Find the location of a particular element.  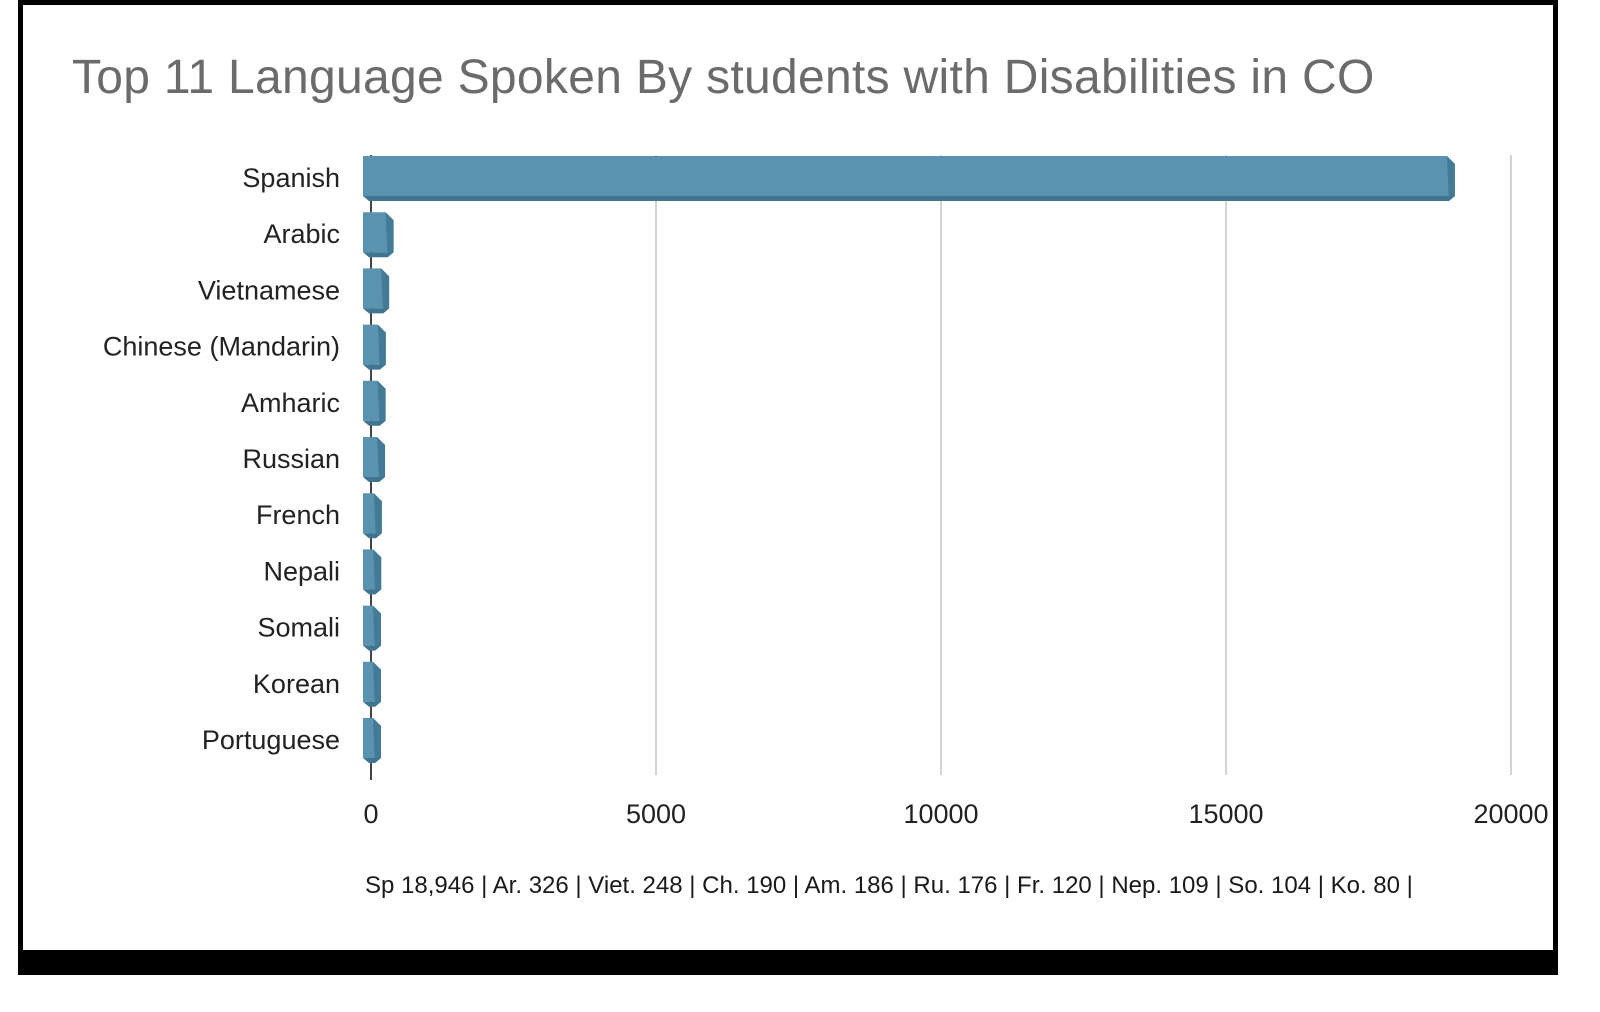

frame-border-top is located at coordinates (788, 2).